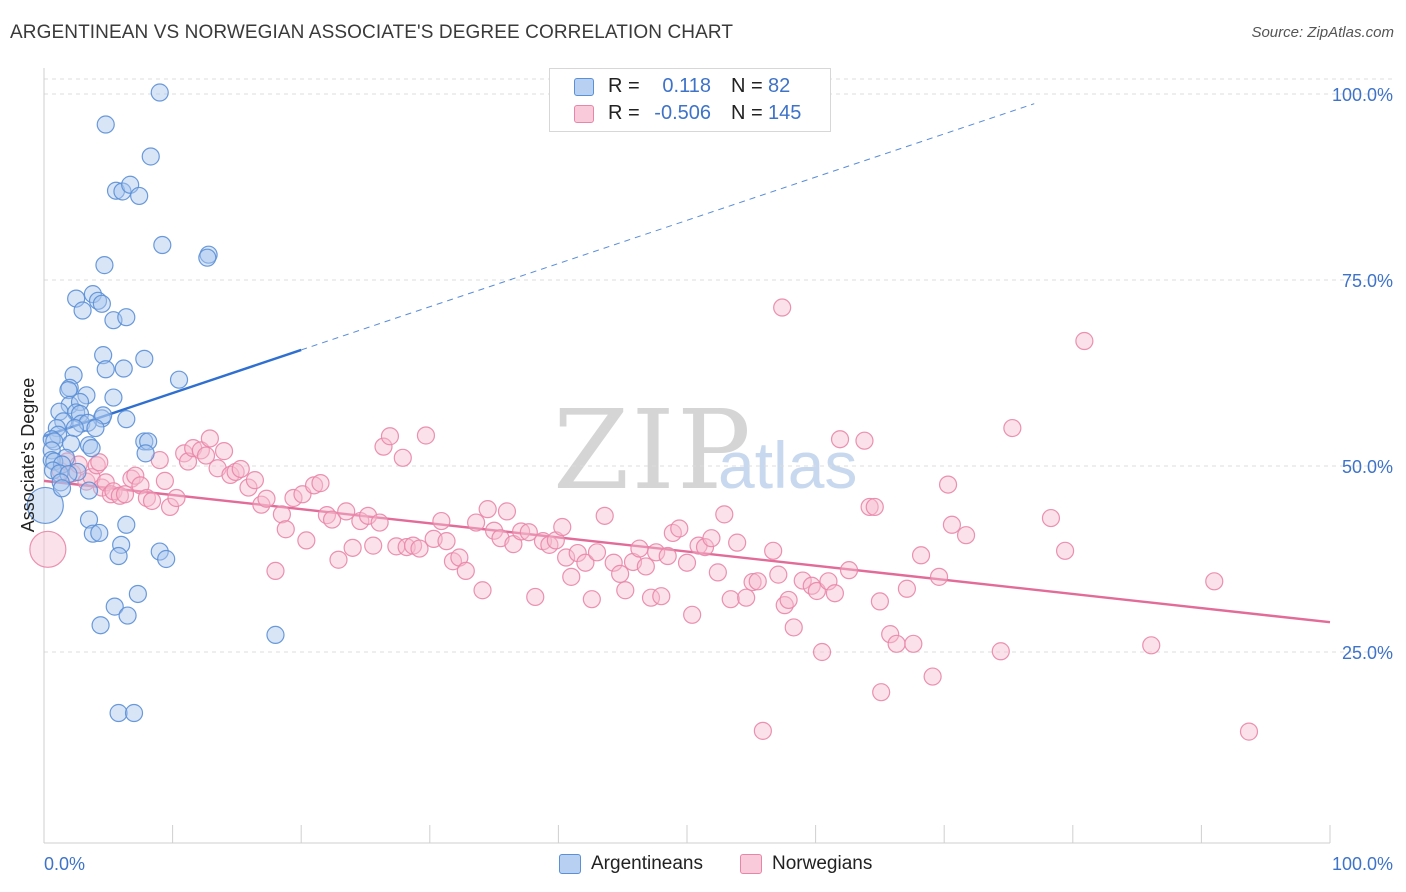  What do you see at coordinates (1362, 864) in the screenshot?
I see `x-tick-label: 100.0%` at bounding box center [1362, 864].